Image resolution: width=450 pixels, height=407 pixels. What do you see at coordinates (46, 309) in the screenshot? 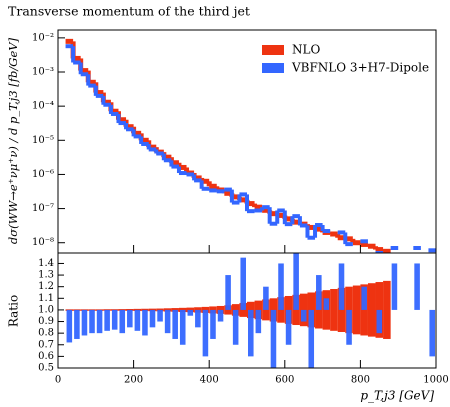
I see `y-tick-label: 1.0` at bounding box center [46, 309].